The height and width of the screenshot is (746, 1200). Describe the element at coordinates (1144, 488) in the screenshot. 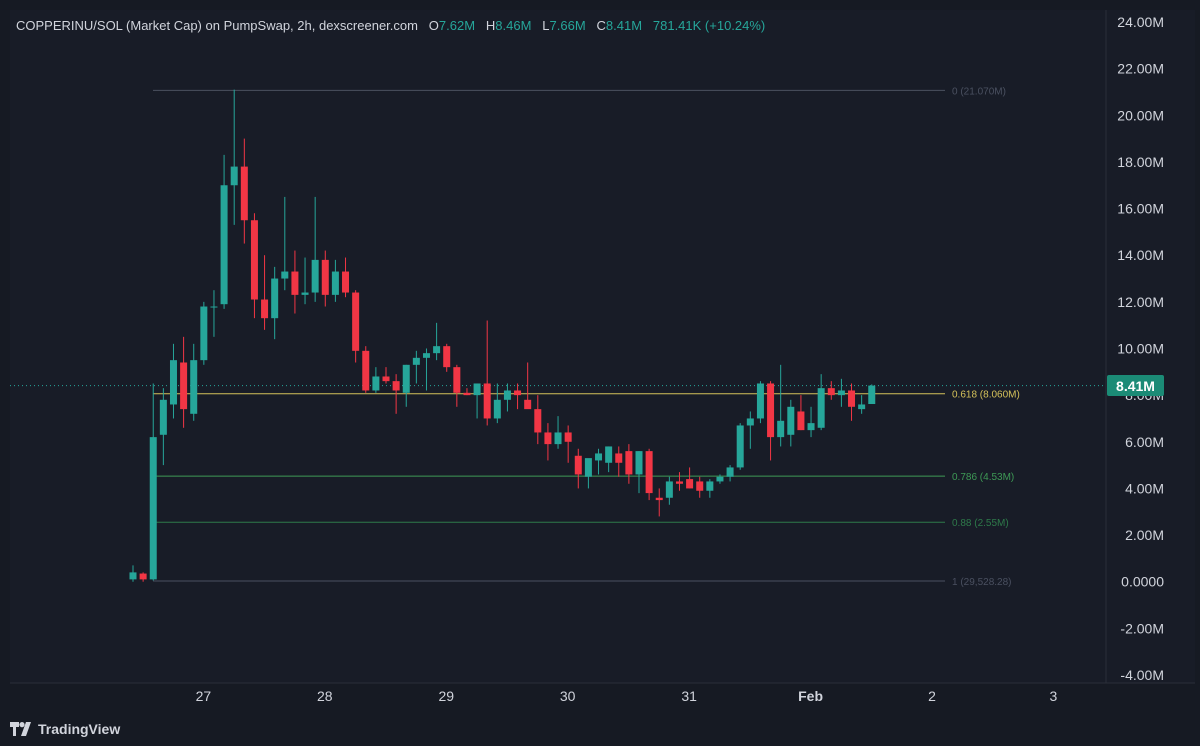

I see `y-tick-label: 4.00M` at that location.